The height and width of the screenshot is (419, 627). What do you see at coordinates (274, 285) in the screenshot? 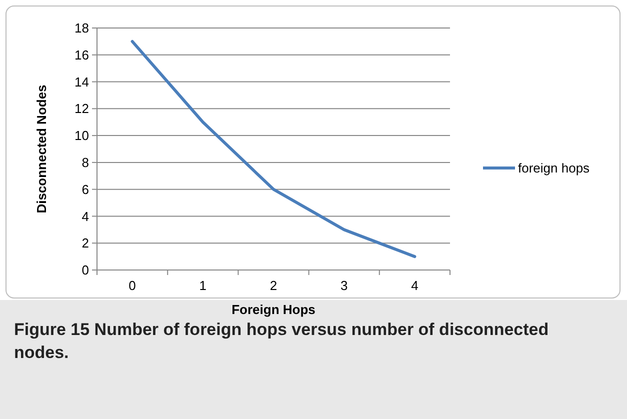
I see `x-tick-label: 2` at bounding box center [274, 285].